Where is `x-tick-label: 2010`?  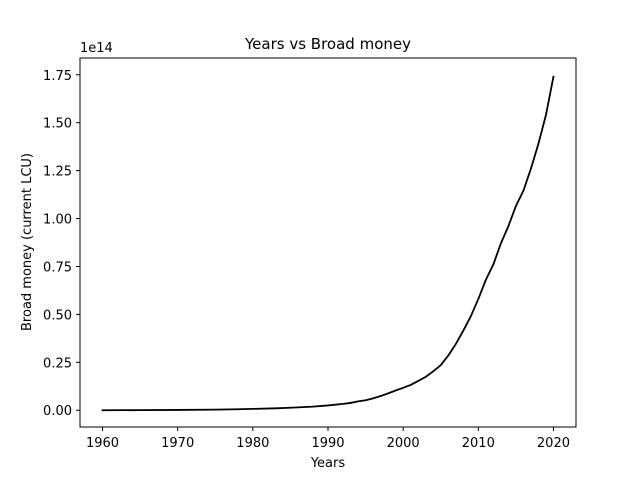 x-tick-label: 2010 is located at coordinates (478, 443).